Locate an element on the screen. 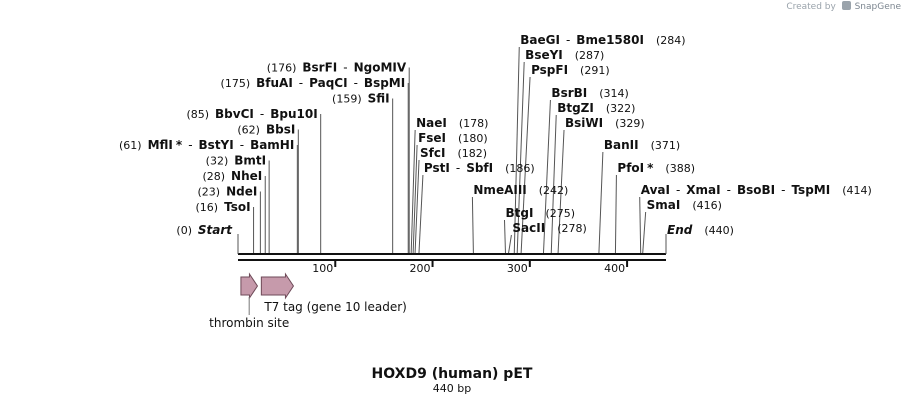 The image size is (905, 404). enzyme-name: FseI is located at coordinates (432, 138).